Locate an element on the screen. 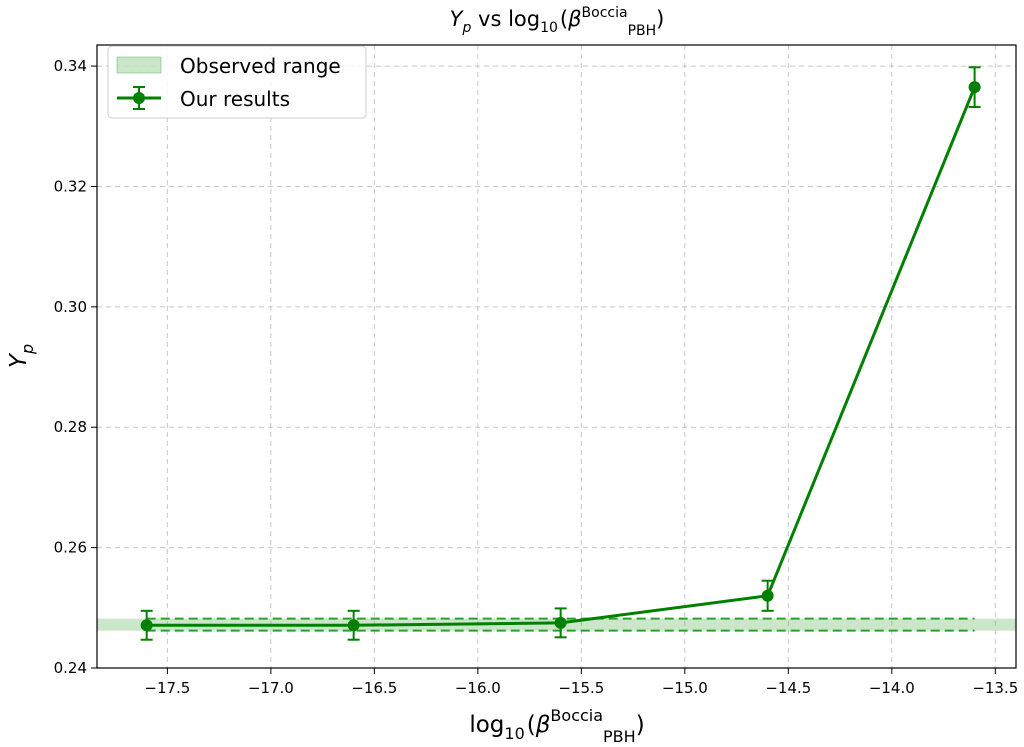 This screenshot has height=747, width=1024. y-tick-label: 0.26 is located at coordinates (70, 548).